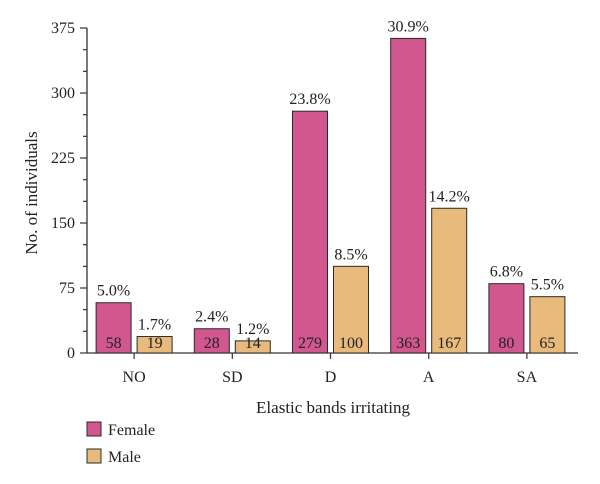 The image size is (600, 484). Describe the element at coordinates (120, 443) in the screenshot. I see `legend: Female Male` at that location.